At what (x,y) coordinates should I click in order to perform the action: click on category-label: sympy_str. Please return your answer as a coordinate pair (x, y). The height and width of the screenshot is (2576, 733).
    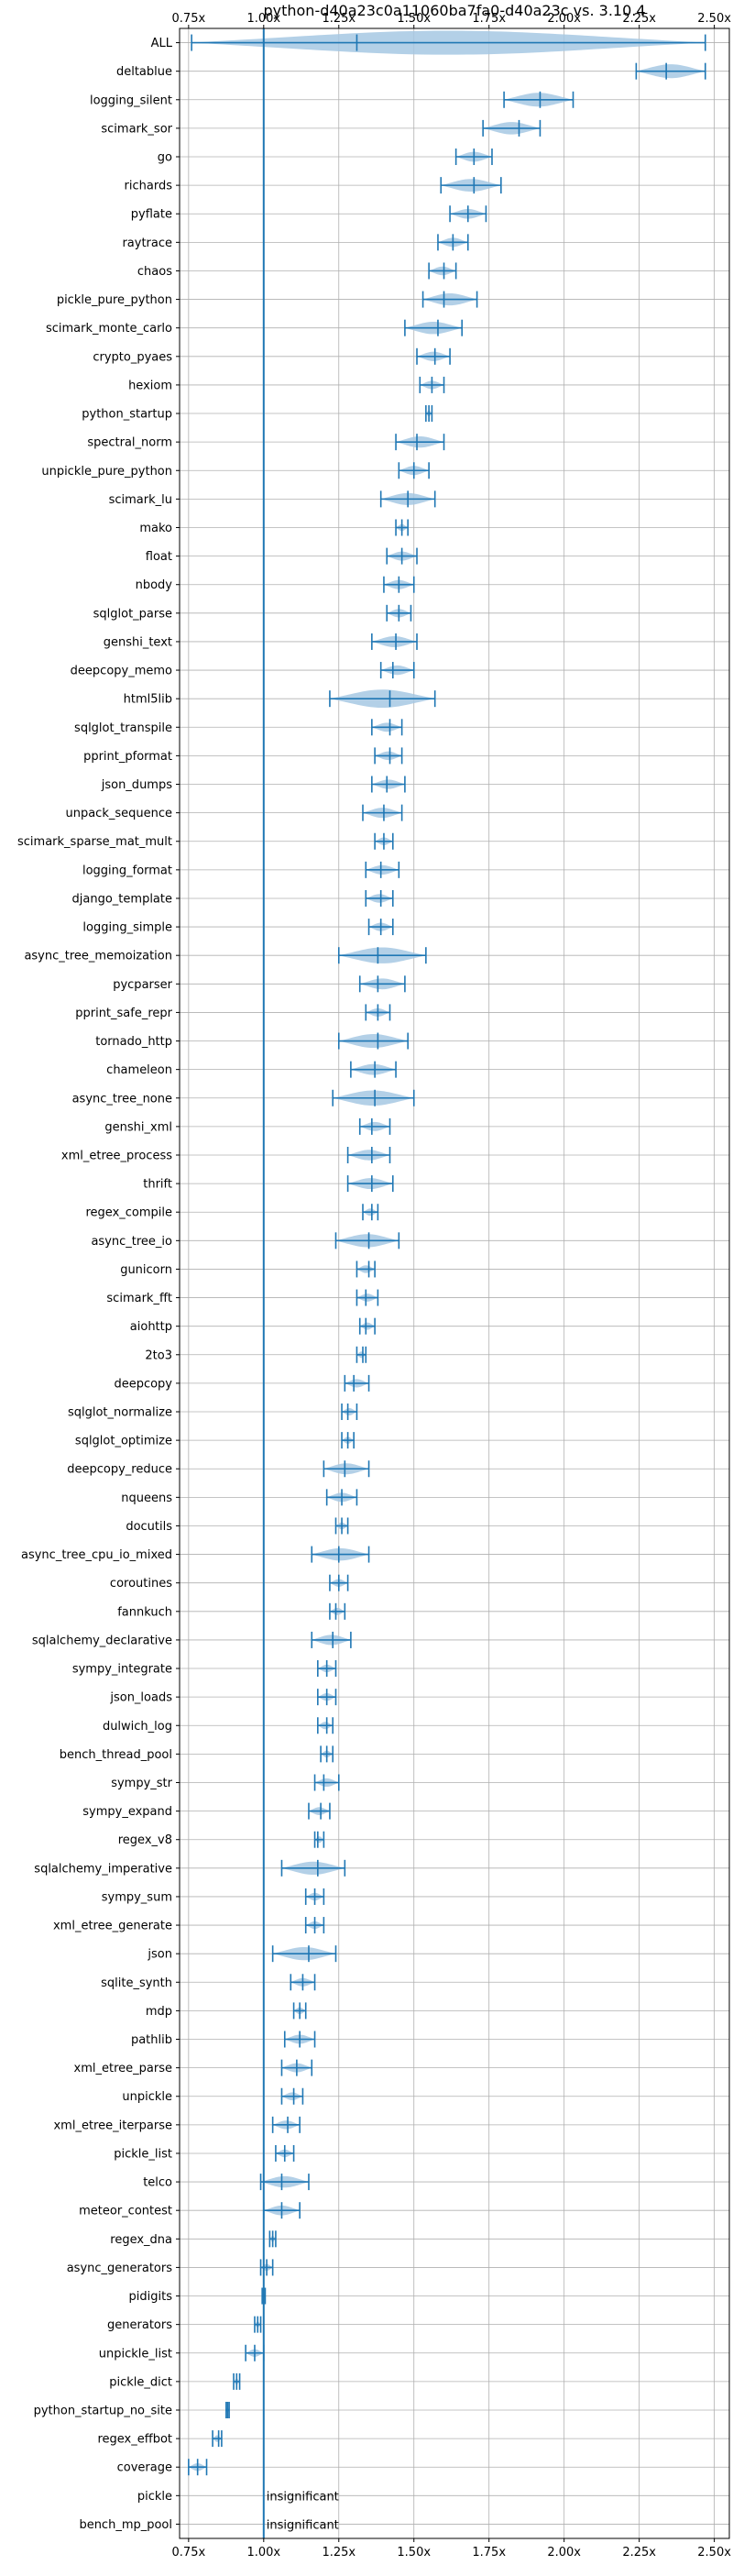
    Looking at the image, I should click on (141, 1783).